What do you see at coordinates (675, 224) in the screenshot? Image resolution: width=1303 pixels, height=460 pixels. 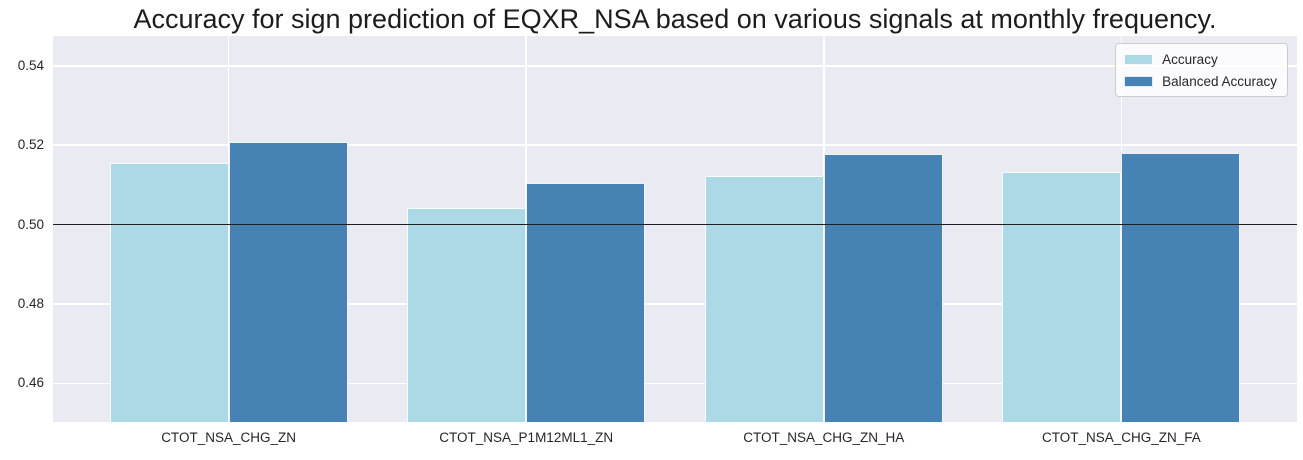 I see `reference-line` at bounding box center [675, 224].